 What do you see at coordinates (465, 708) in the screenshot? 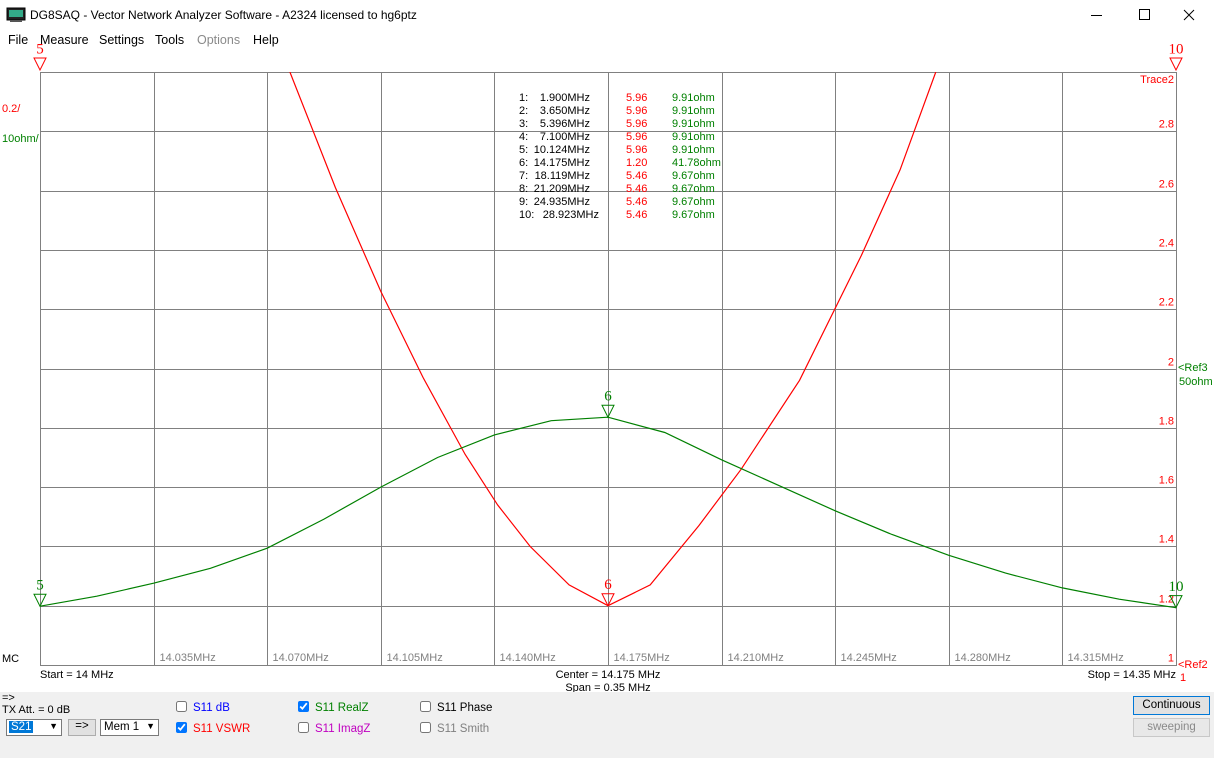
I see `checkbox-label: S11 Phase` at bounding box center [465, 708].